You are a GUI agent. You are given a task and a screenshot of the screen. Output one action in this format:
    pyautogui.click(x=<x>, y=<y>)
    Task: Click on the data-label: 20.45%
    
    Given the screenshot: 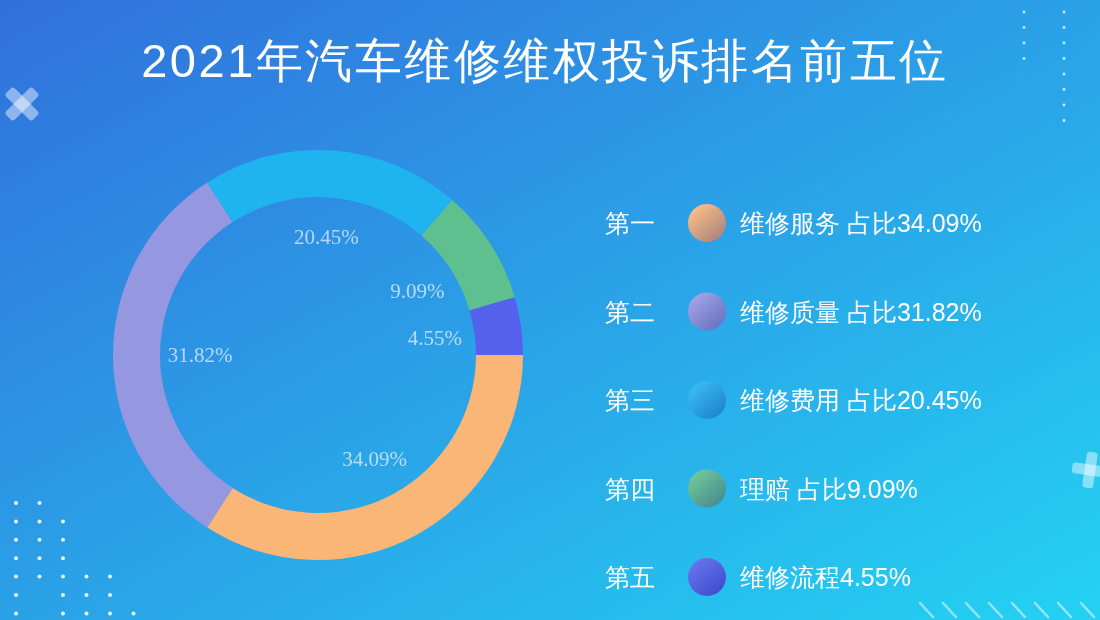 What is the action you would take?
    pyautogui.click(x=326, y=237)
    